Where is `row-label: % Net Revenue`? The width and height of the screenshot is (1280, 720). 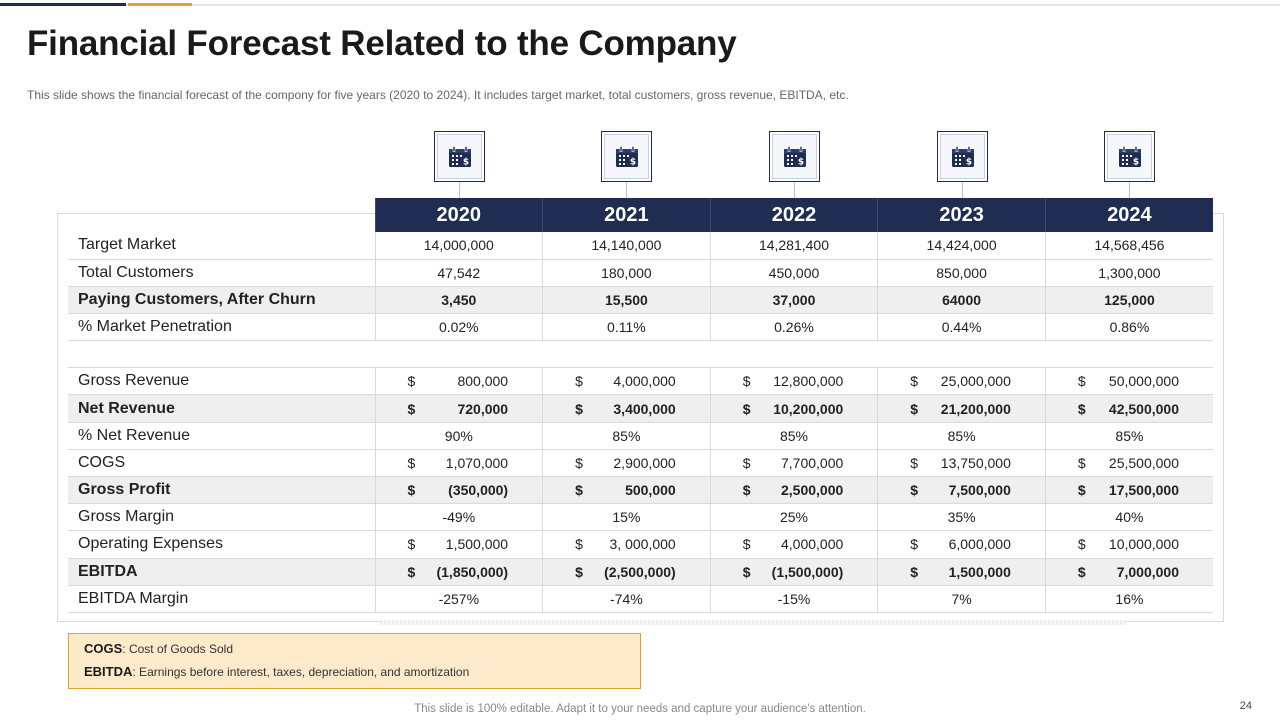
row-label: % Net Revenue is located at coordinates (221, 436).